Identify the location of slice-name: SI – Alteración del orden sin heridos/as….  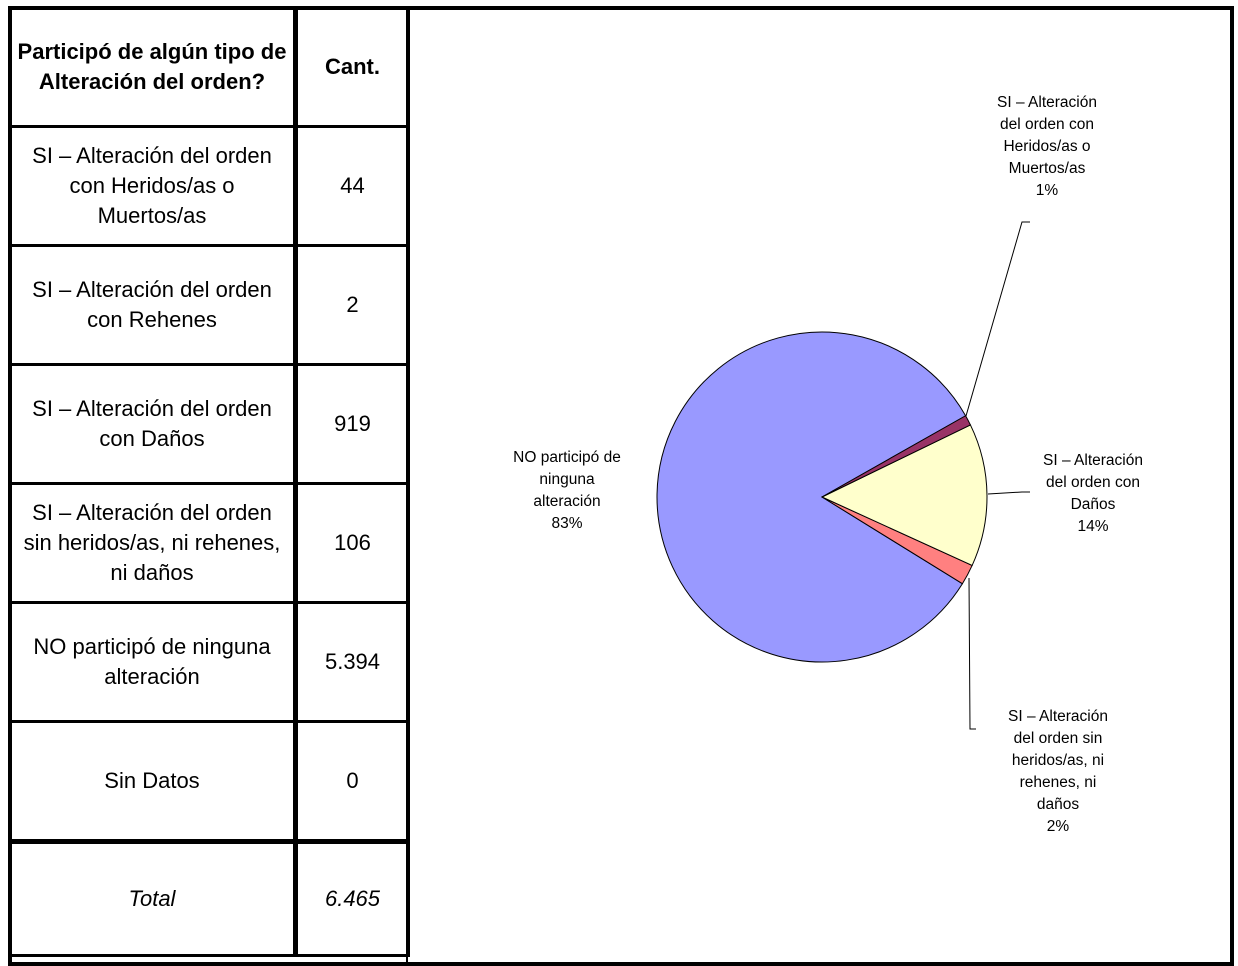
(1058, 760).